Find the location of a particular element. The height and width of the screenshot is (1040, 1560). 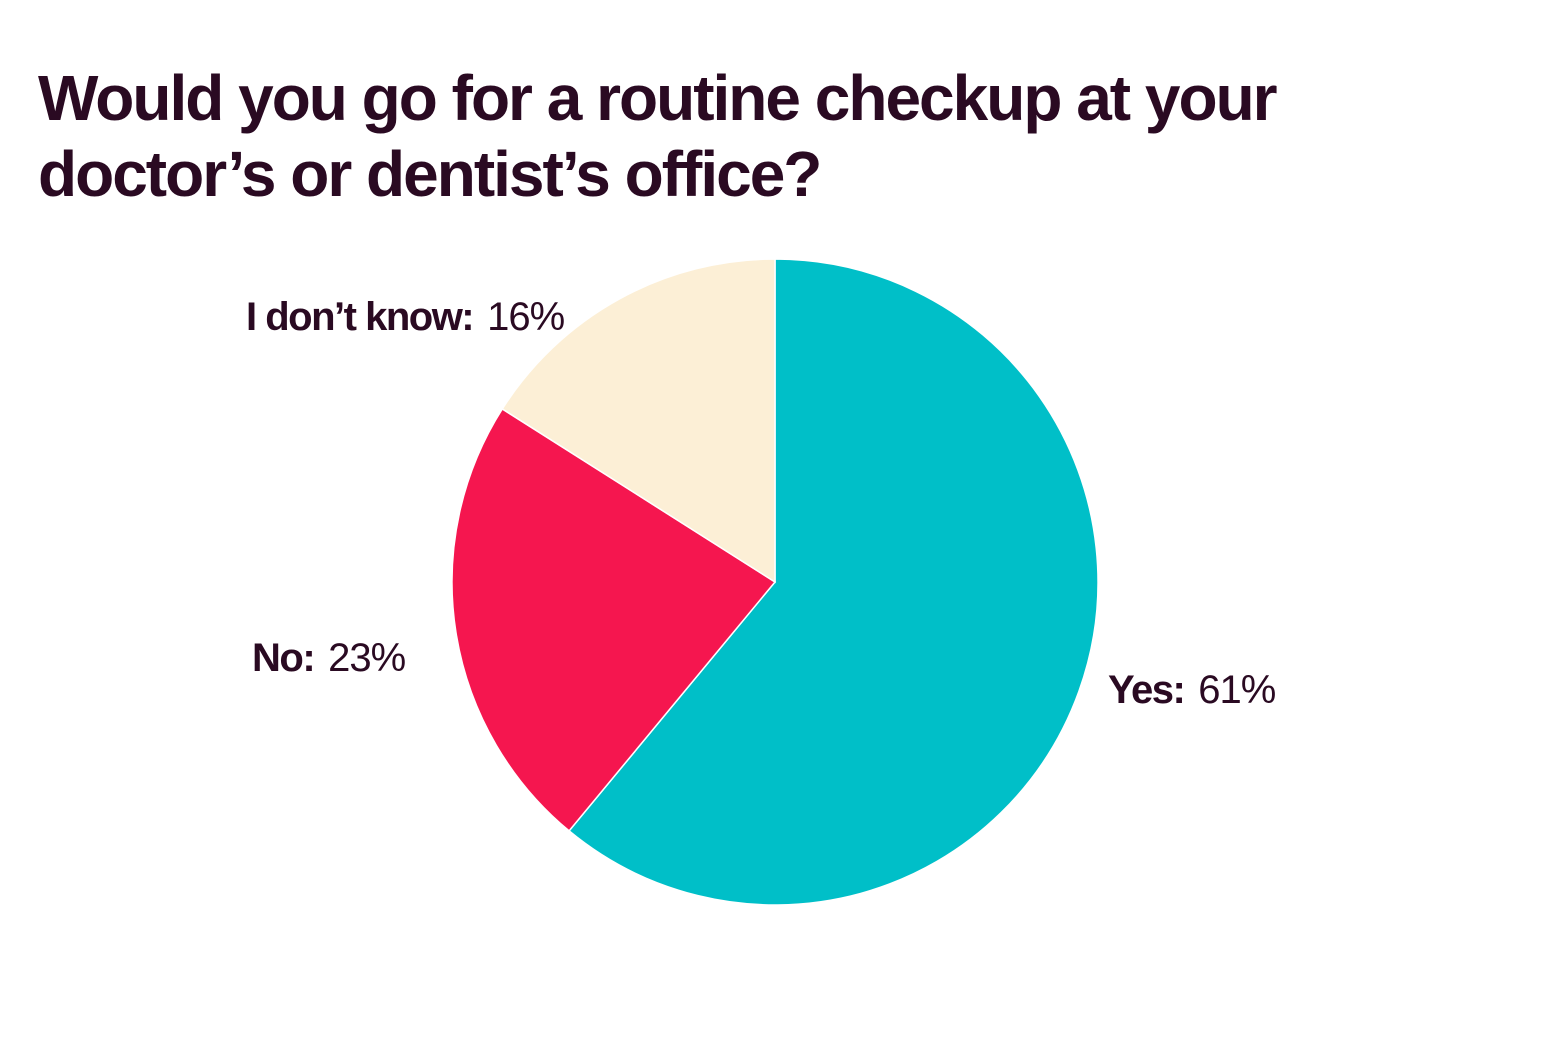

slice-label-yes: Yes: 61% is located at coordinates (1192, 690).